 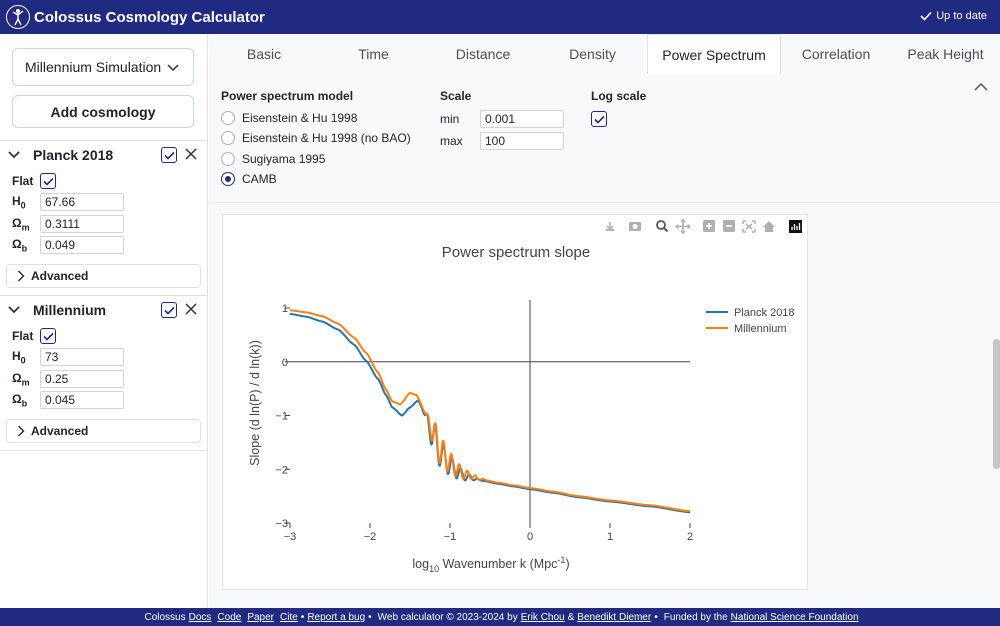 I want to click on plotly-logo-icon, so click(x=795, y=226).